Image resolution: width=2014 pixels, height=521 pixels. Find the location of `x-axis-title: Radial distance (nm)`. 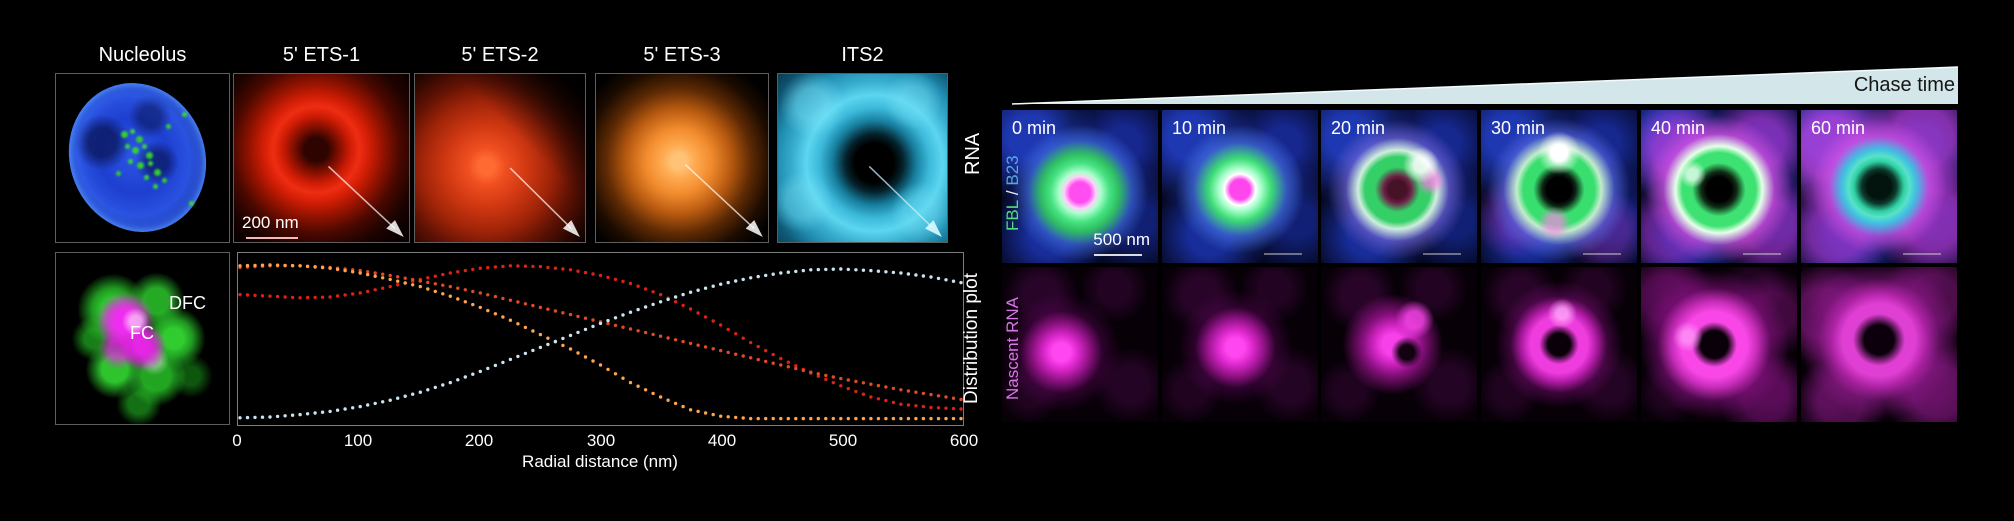

x-axis-title: Radial distance (nm) is located at coordinates (600, 461).